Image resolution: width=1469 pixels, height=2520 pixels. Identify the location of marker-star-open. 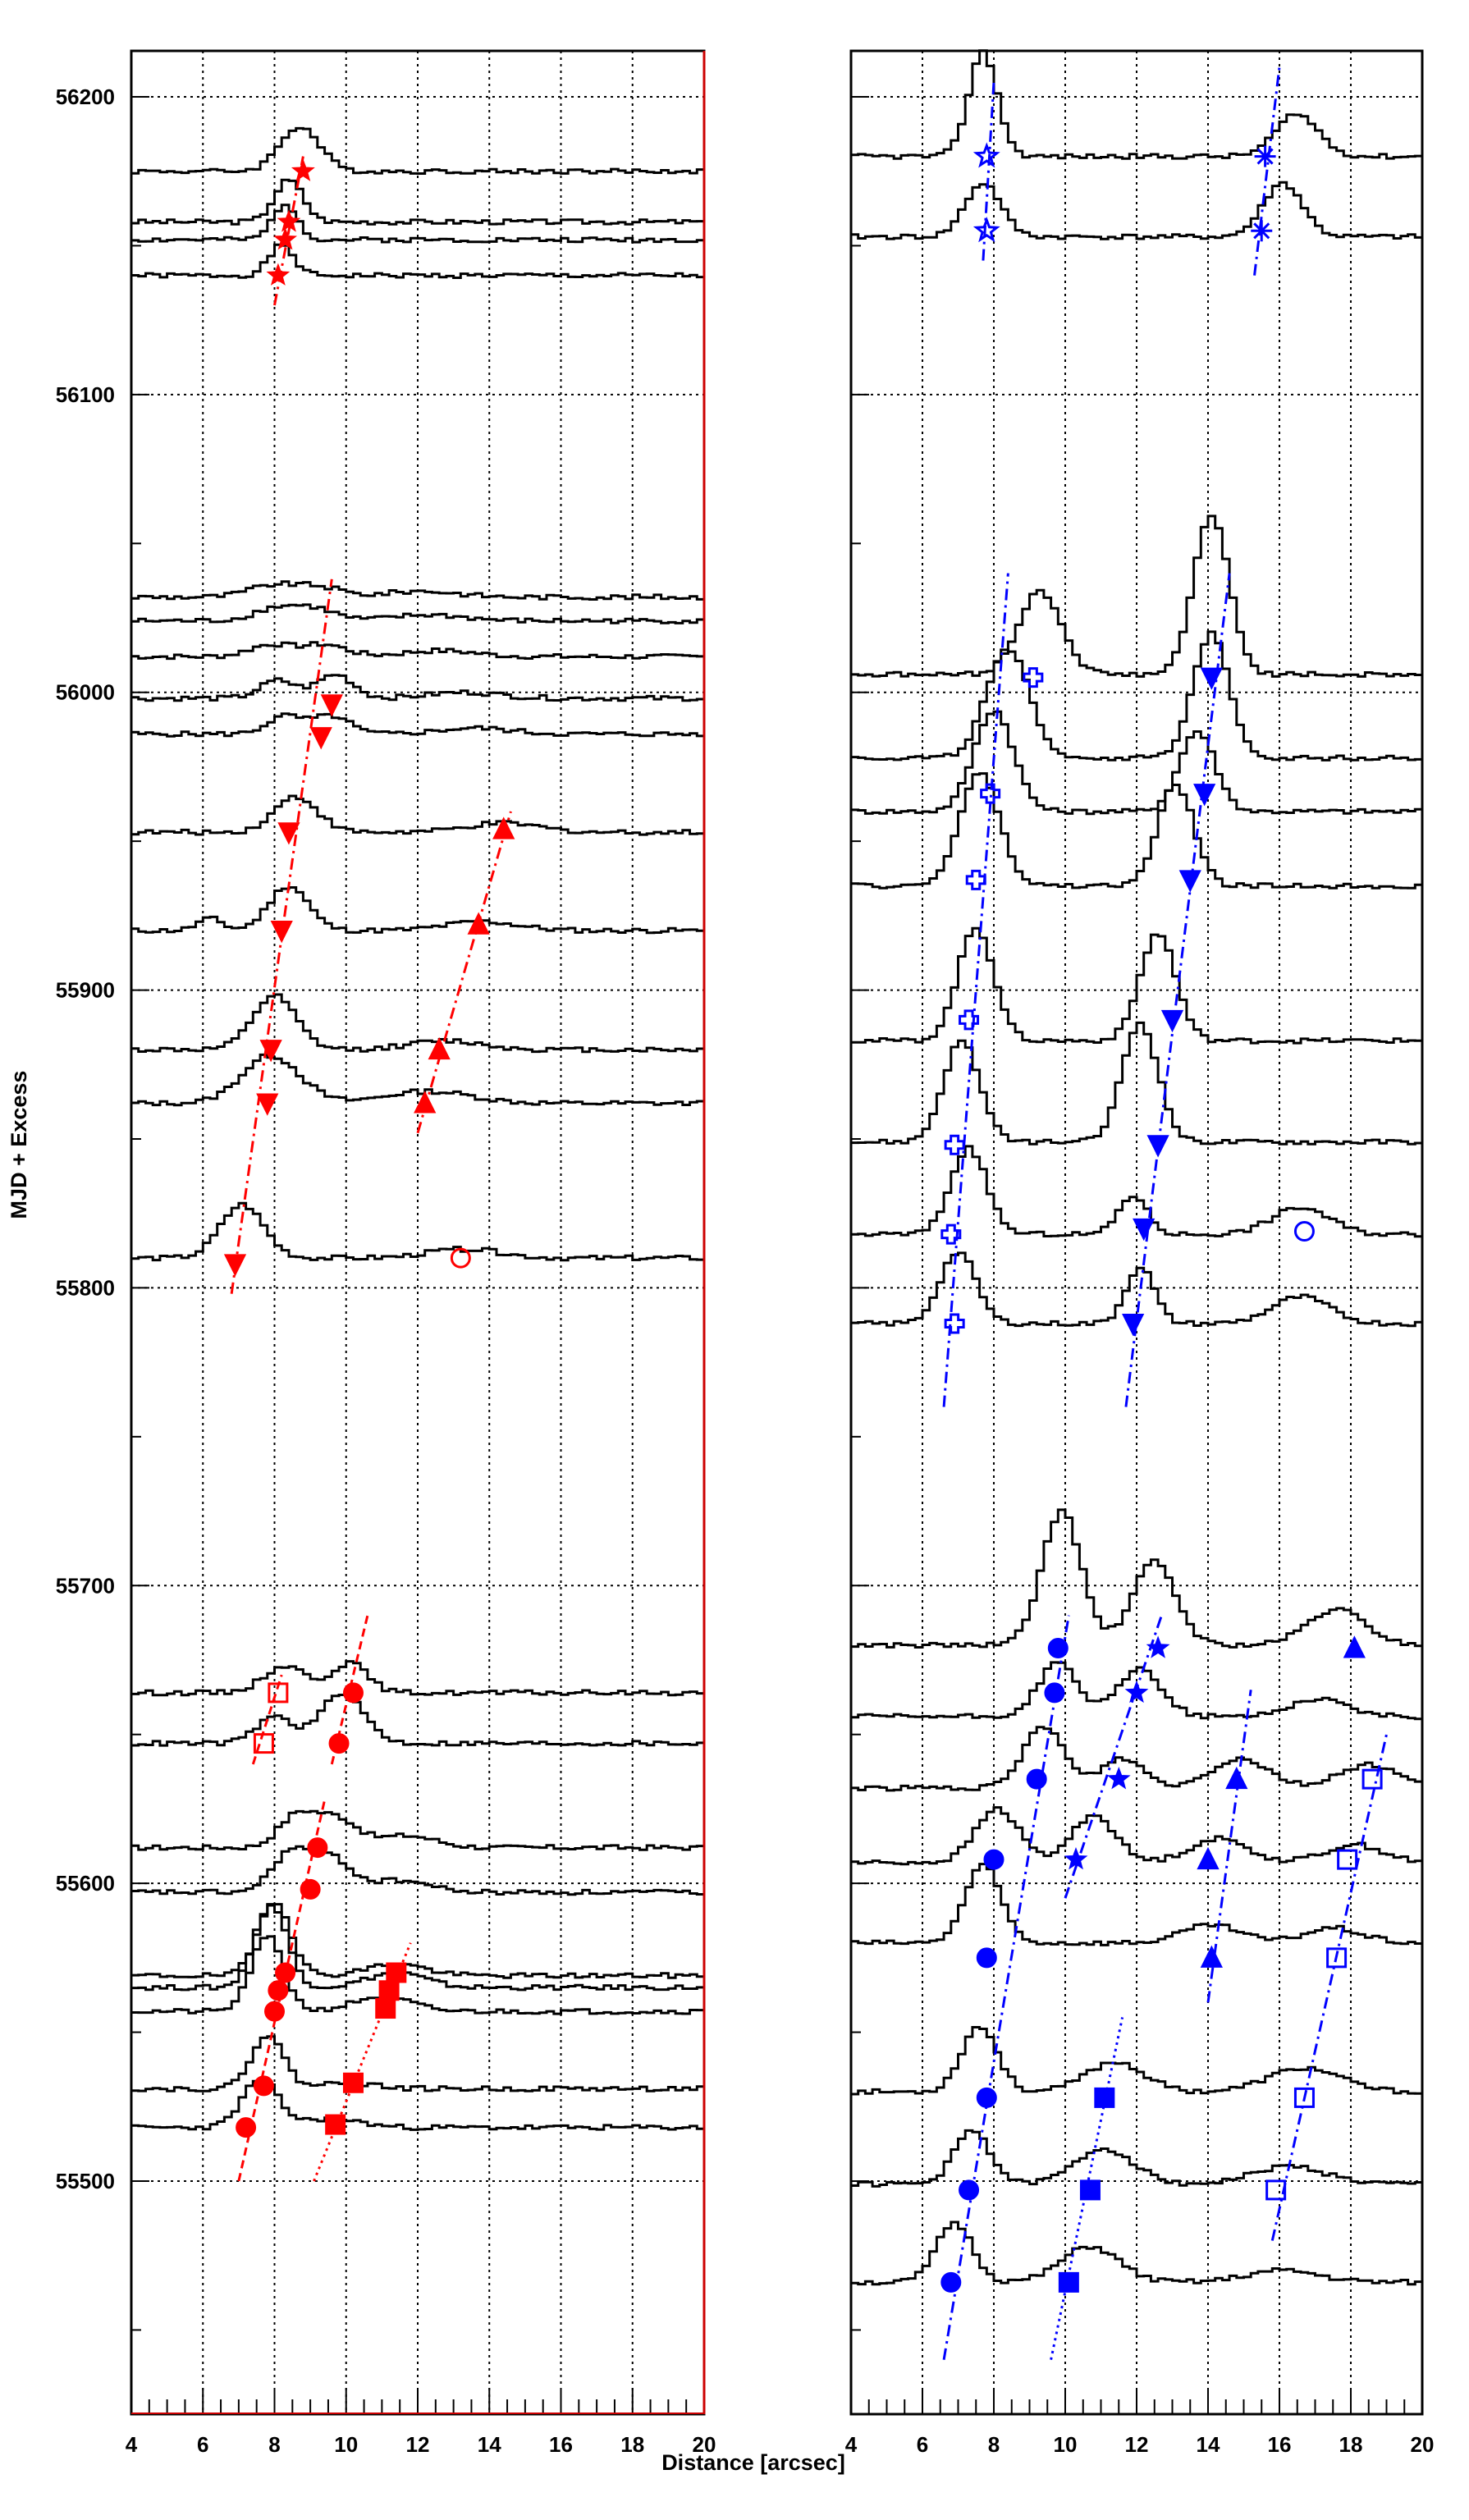
(986, 155).